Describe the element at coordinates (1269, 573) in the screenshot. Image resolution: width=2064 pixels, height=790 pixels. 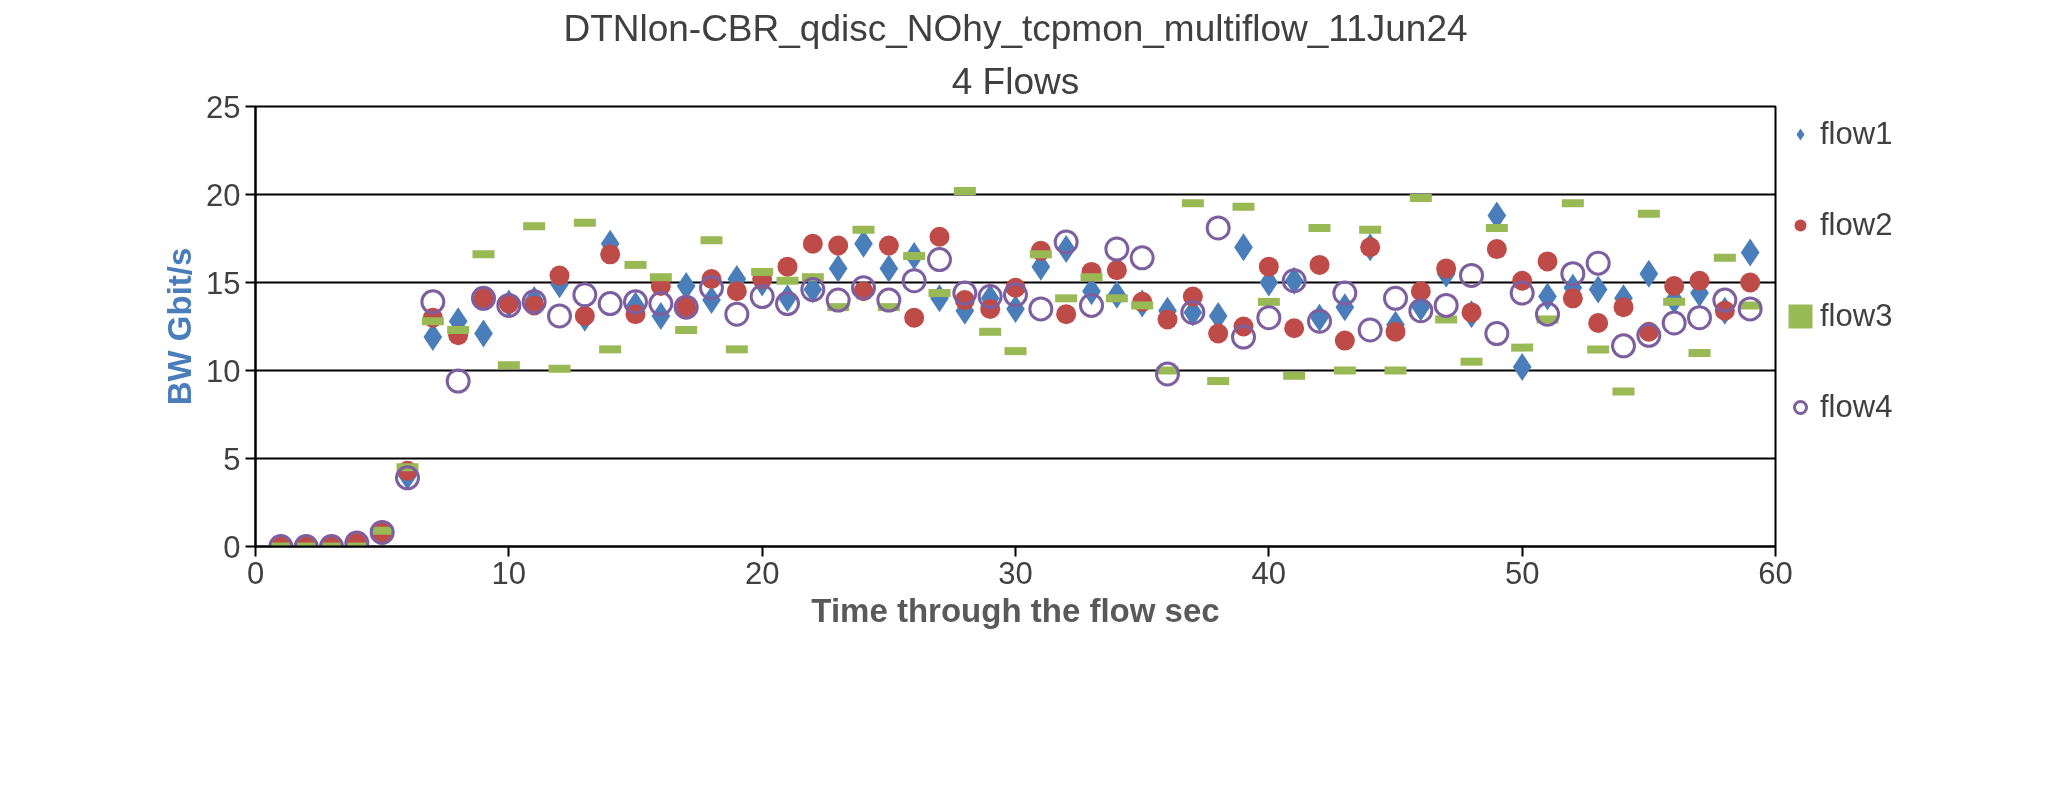
I see `x-tick-label: 40` at that location.